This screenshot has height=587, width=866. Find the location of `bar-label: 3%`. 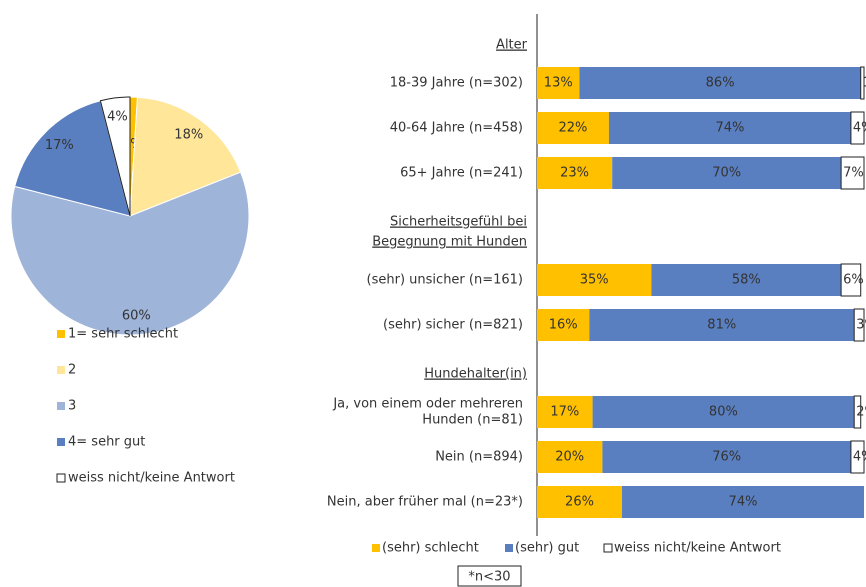

bar-label: 3% is located at coordinates (861, 325).